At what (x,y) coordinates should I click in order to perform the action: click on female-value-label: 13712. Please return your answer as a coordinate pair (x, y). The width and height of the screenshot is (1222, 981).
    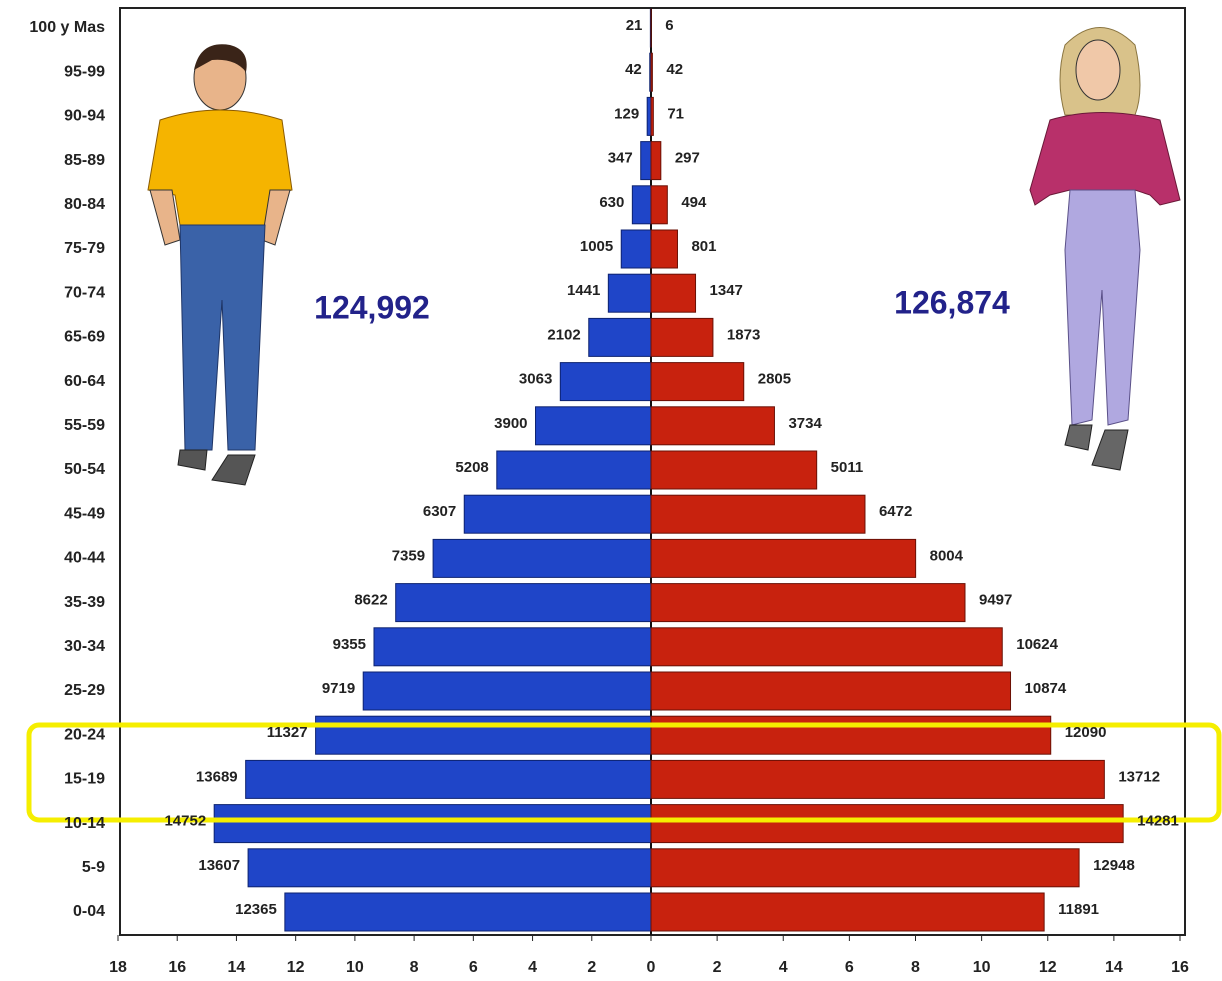
    Looking at the image, I should click on (1139, 776).